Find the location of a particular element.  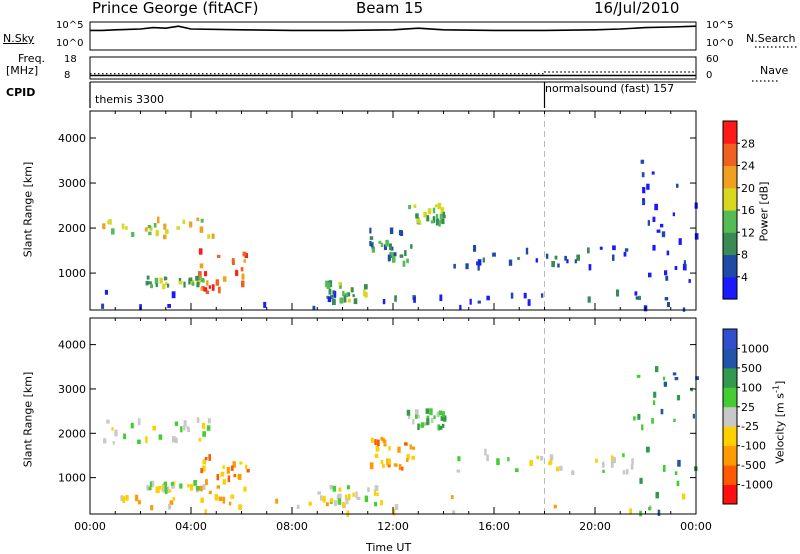

freq-tick-bottom: 8 is located at coordinates (67, 75).